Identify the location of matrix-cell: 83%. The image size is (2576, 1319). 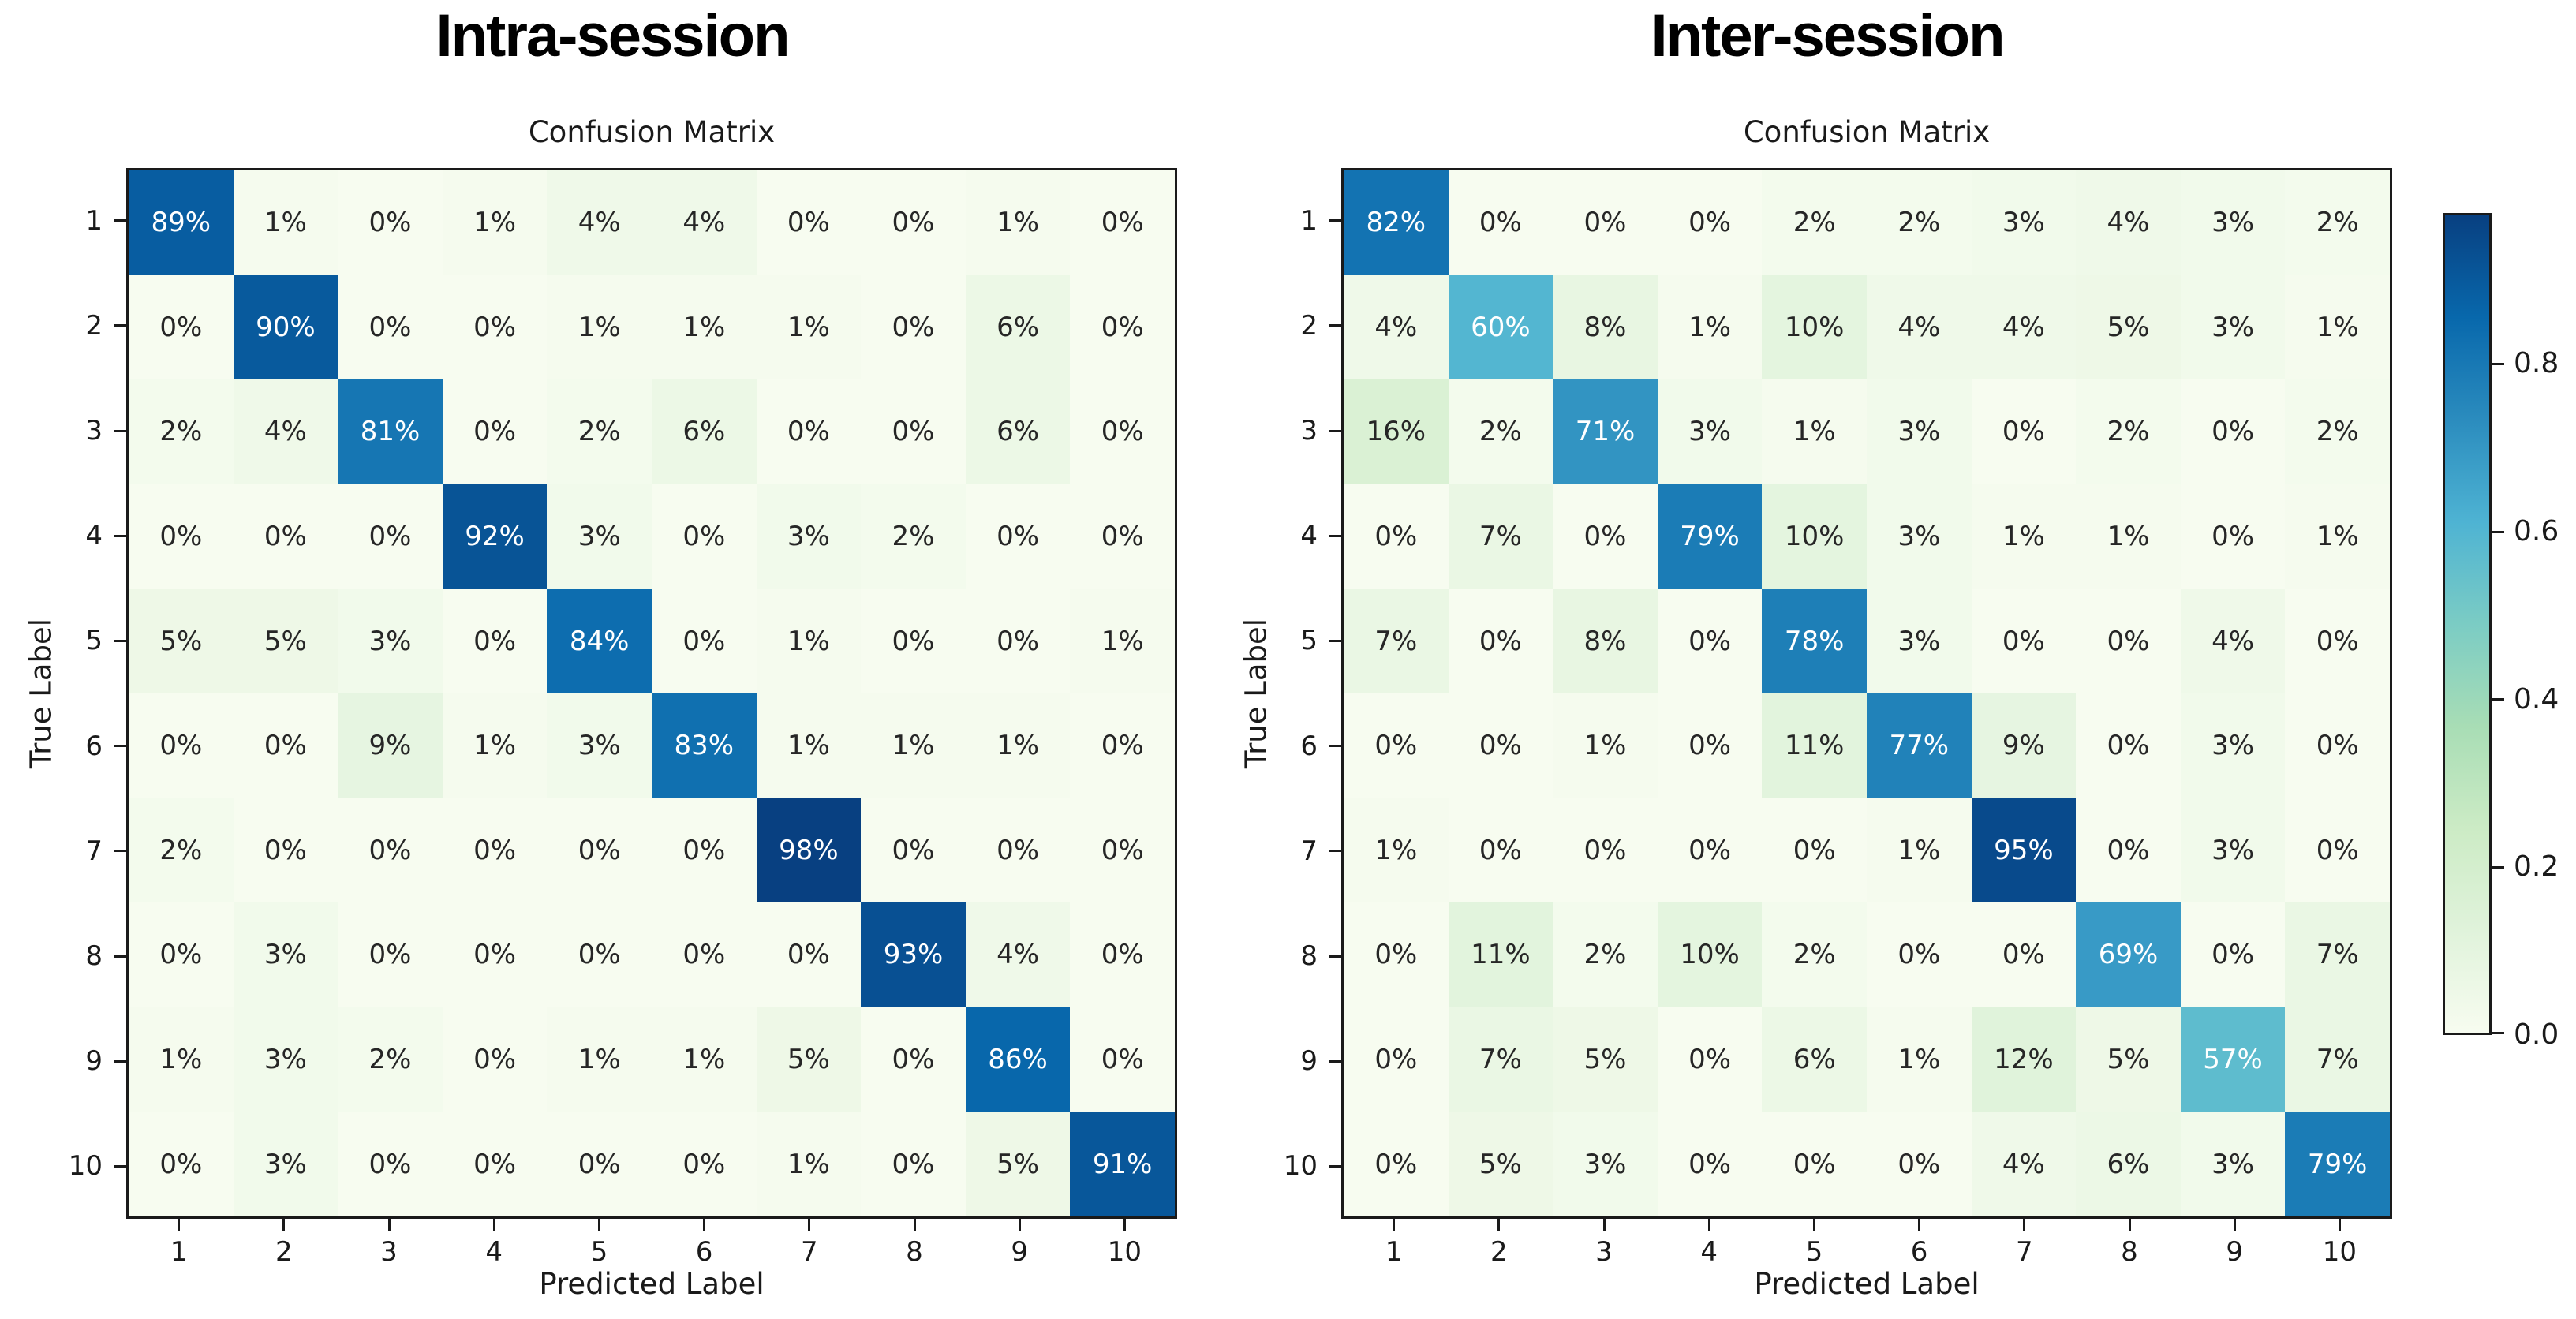
(704, 745).